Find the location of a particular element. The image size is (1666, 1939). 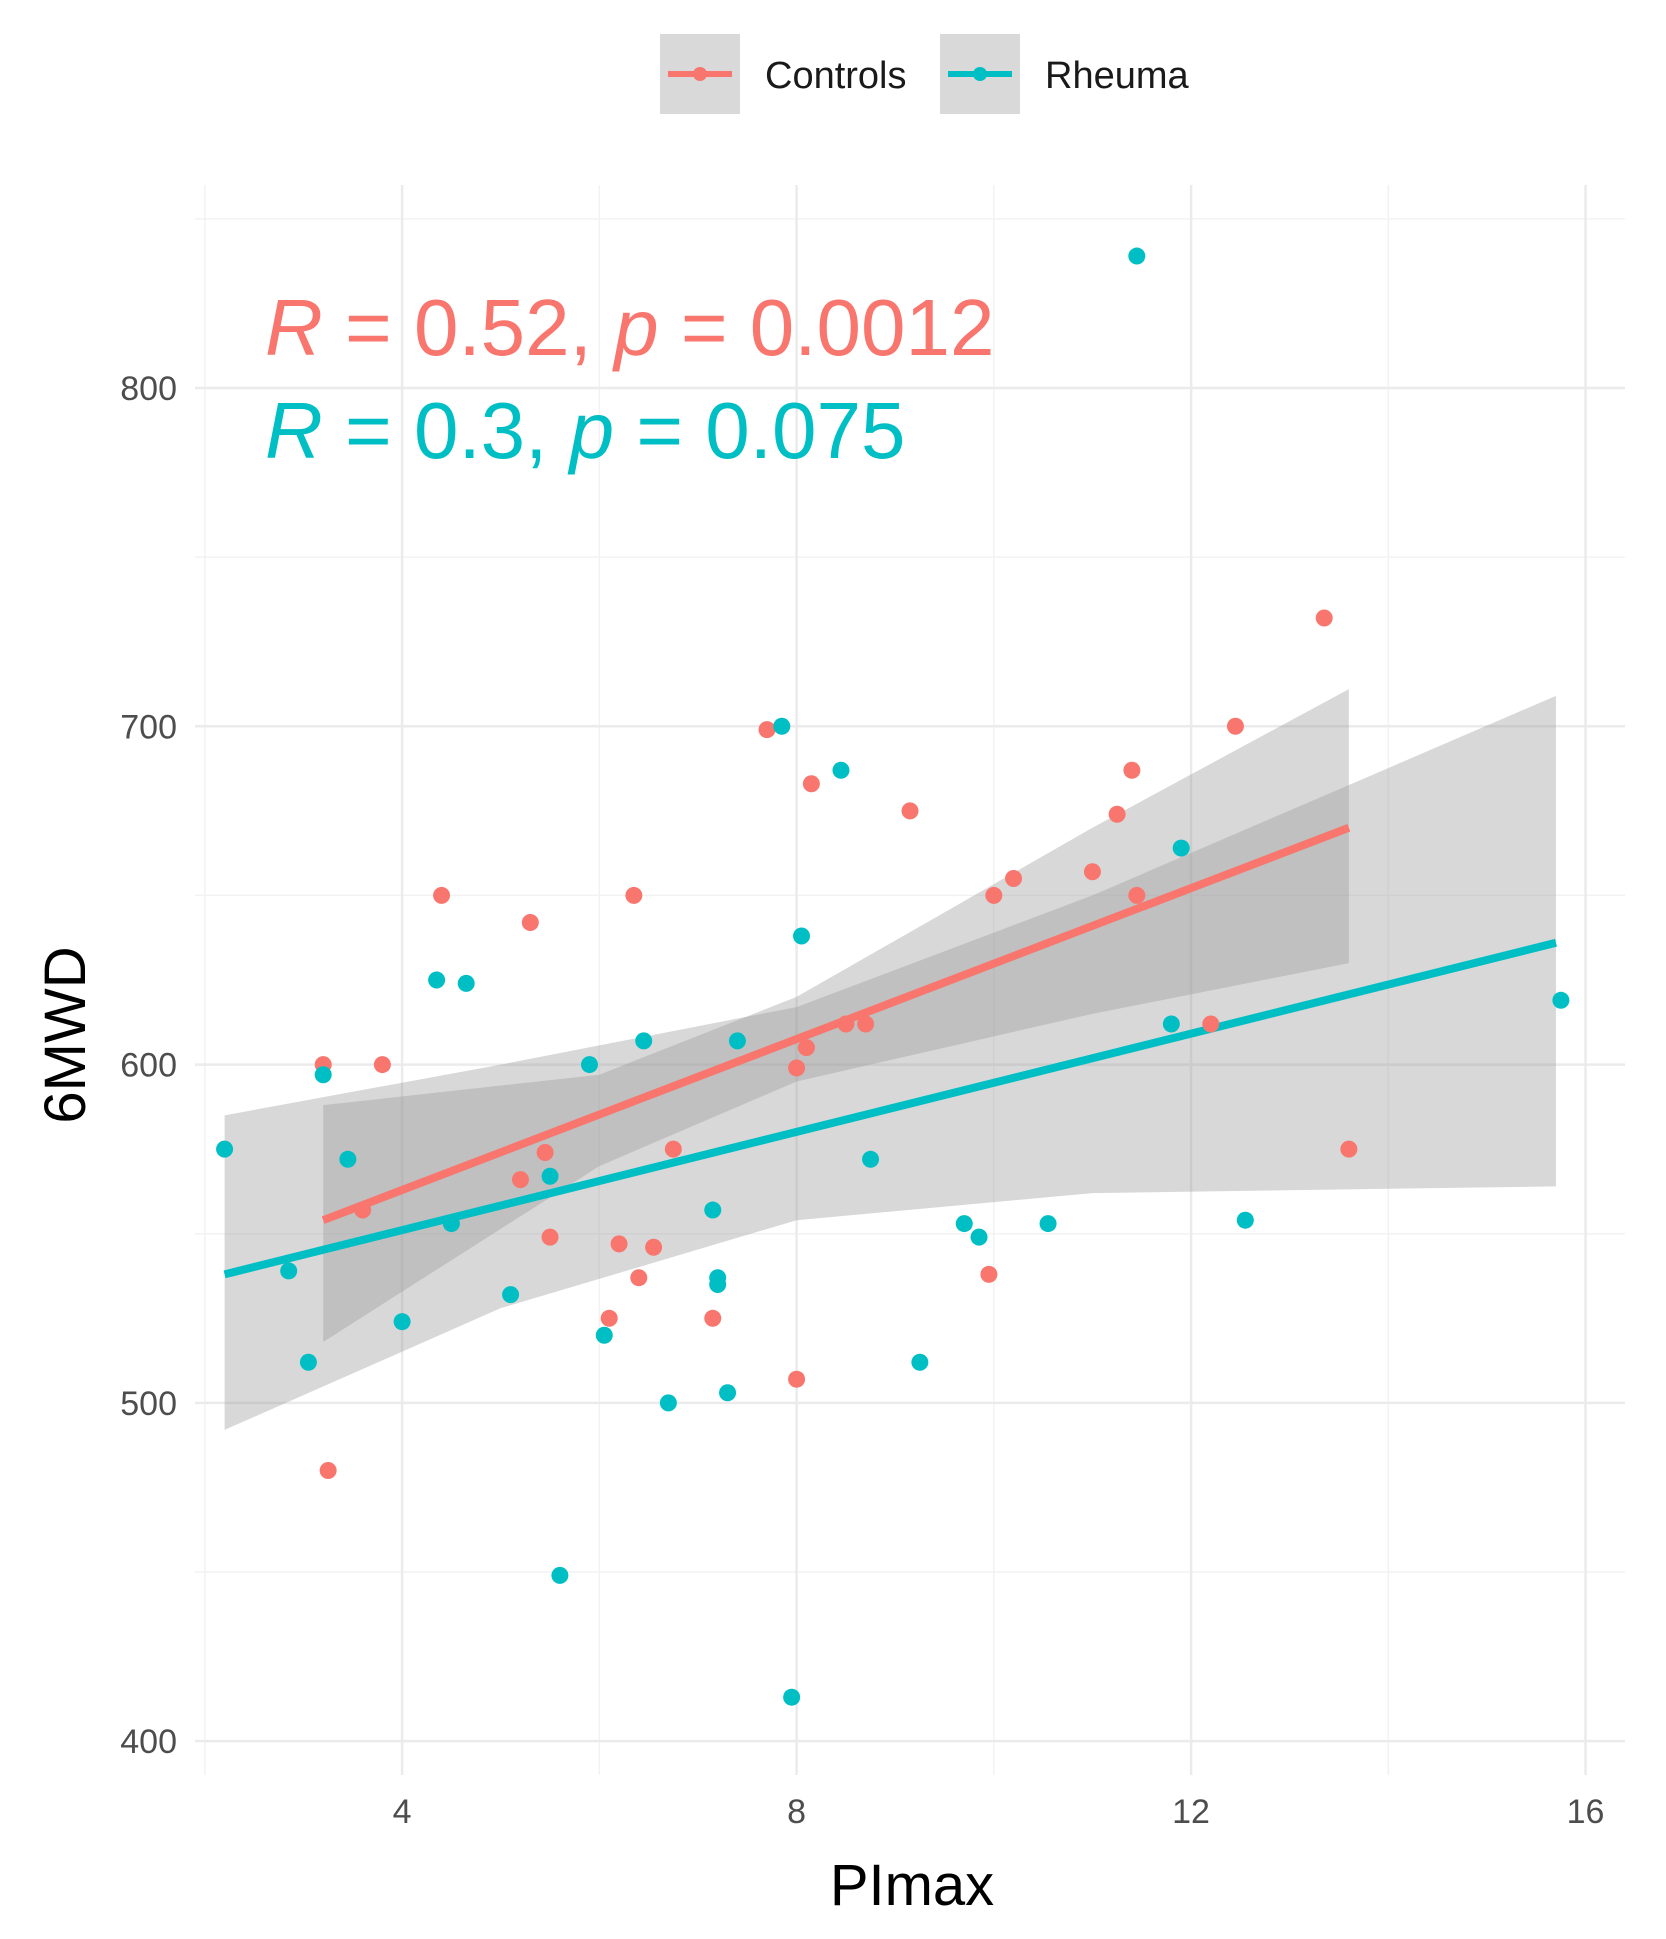

stat-r-symbol-rheuma: R is located at coordinates (294, 430).